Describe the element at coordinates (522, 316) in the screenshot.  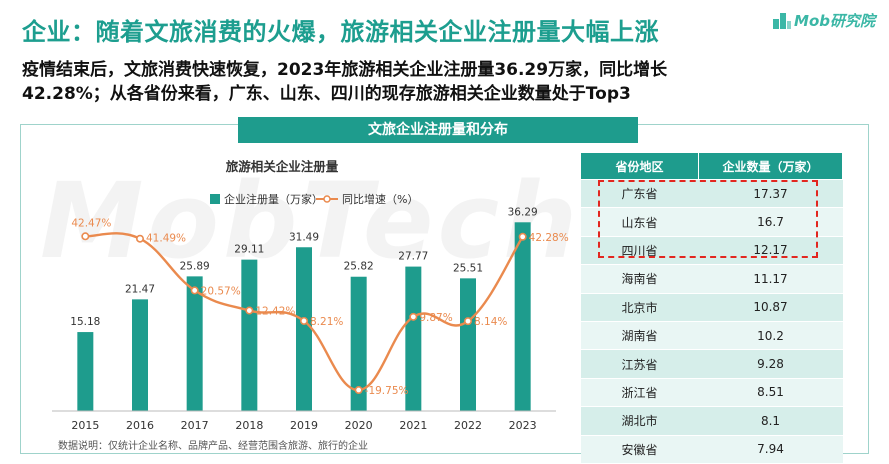
I see `bar-2023` at that location.